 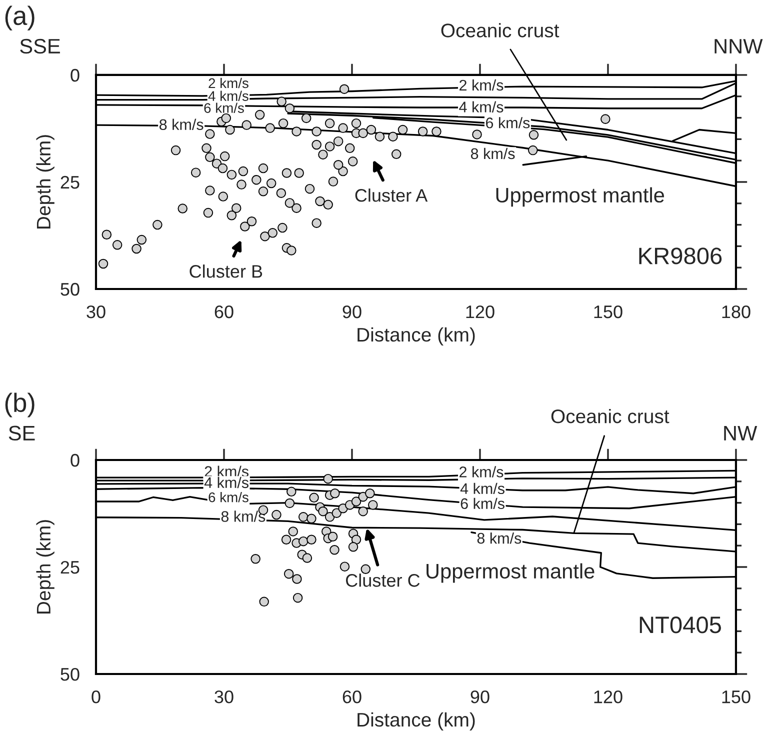 What do you see at coordinates (680, 256) in the screenshot?
I see `annotation: KR9806` at bounding box center [680, 256].